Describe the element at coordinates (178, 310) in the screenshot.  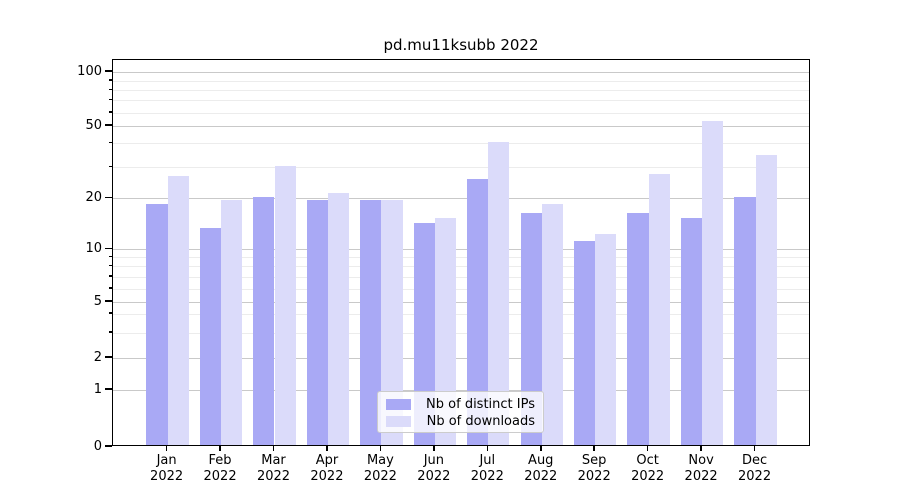
I see `bar-downloads-jan` at that location.